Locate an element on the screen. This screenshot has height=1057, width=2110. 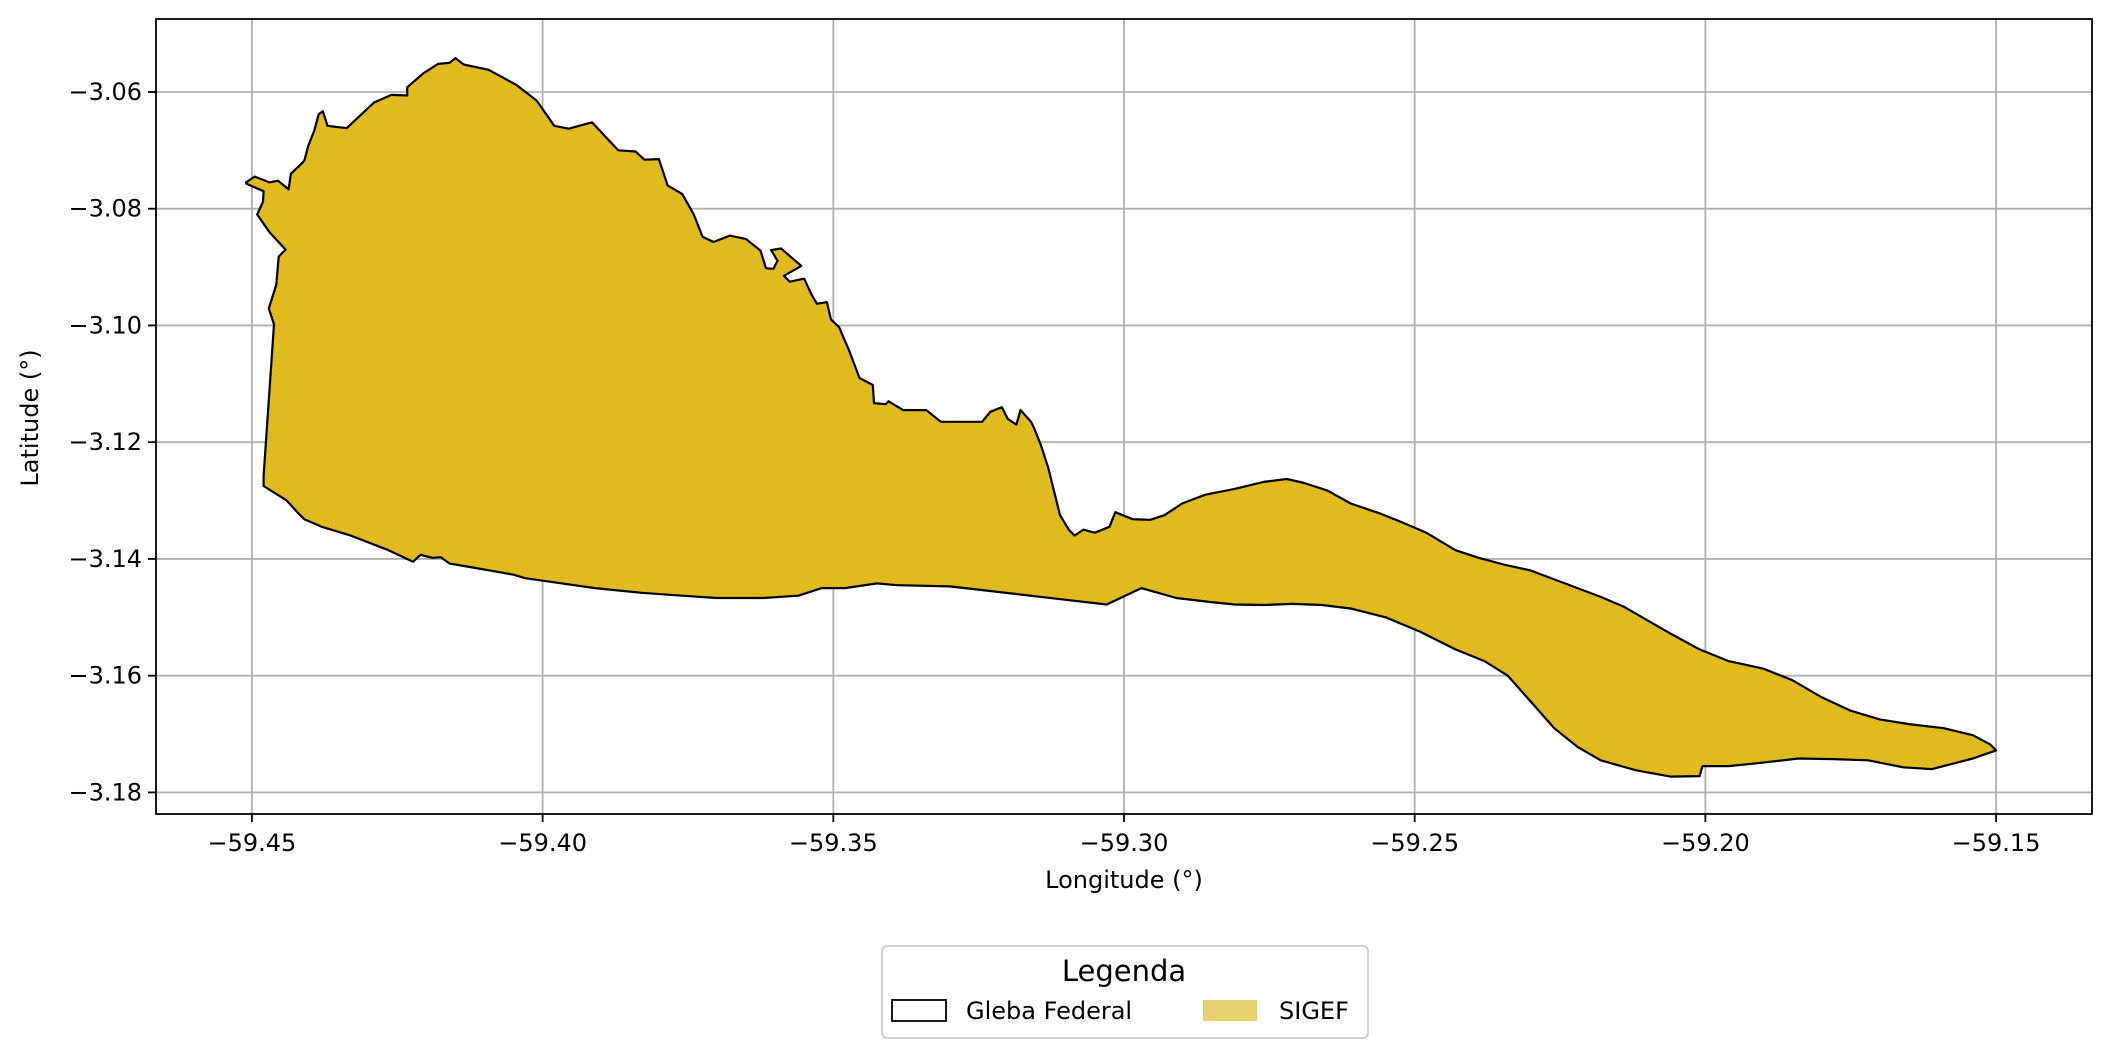
x-tick-label: −59.15 is located at coordinates (1996, 843).